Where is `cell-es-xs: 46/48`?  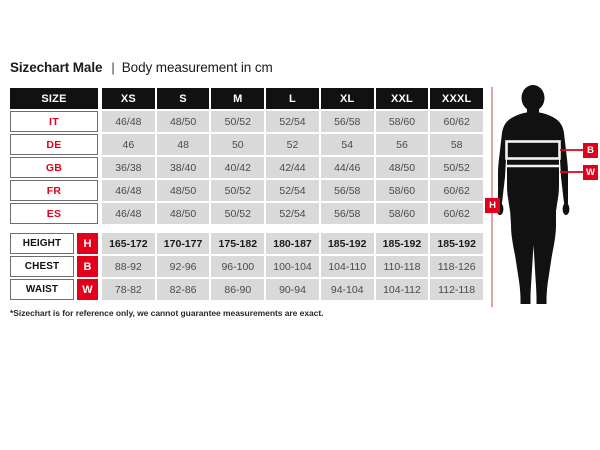 cell-es-xs: 46/48 is located at coordinates (128, 213).